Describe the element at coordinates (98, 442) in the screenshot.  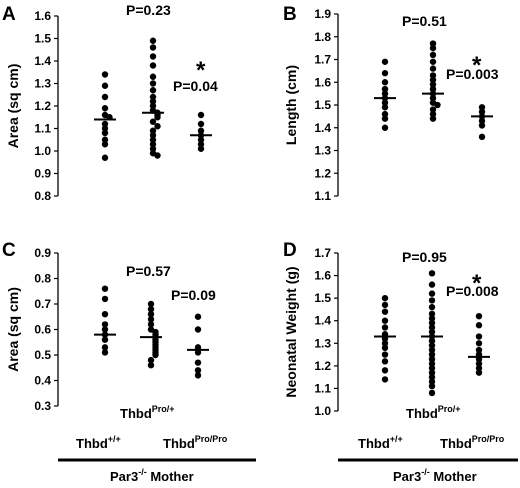
I see `group-label-wt-left: Thbd+/+` at that location.